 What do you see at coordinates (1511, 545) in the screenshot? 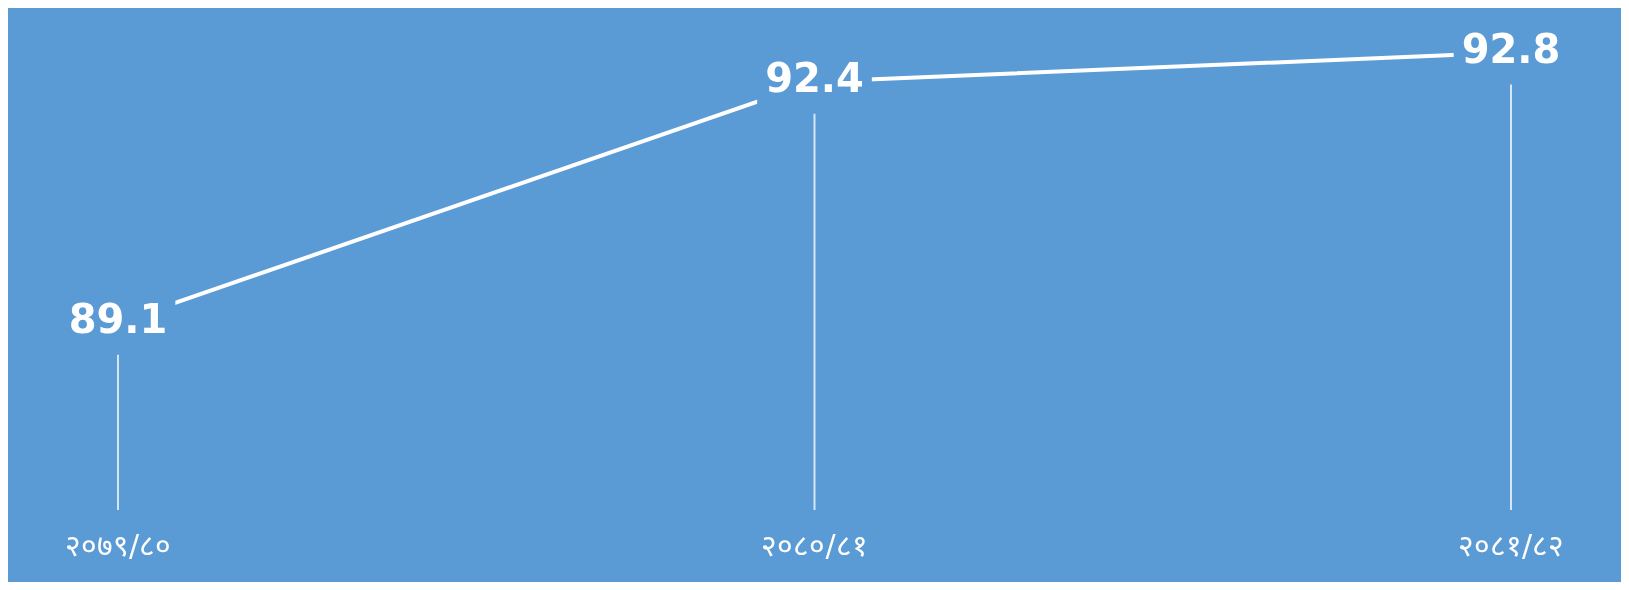
I see `x-tick-label: २०८१/८२` at bounding box center [1511, 545].